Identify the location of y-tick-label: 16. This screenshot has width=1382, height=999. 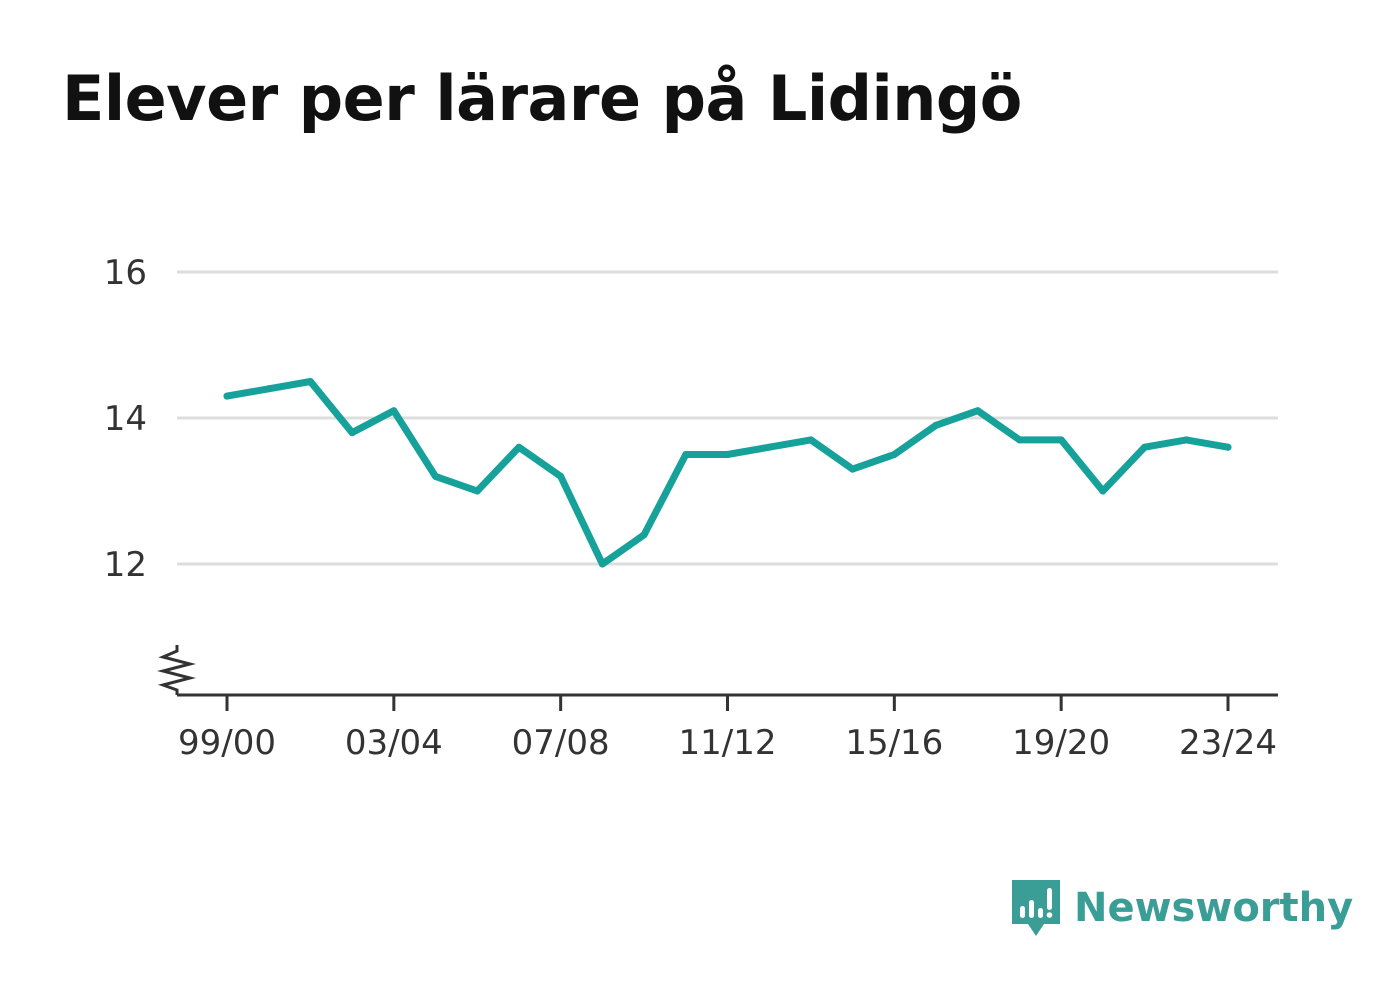
(125, 273).